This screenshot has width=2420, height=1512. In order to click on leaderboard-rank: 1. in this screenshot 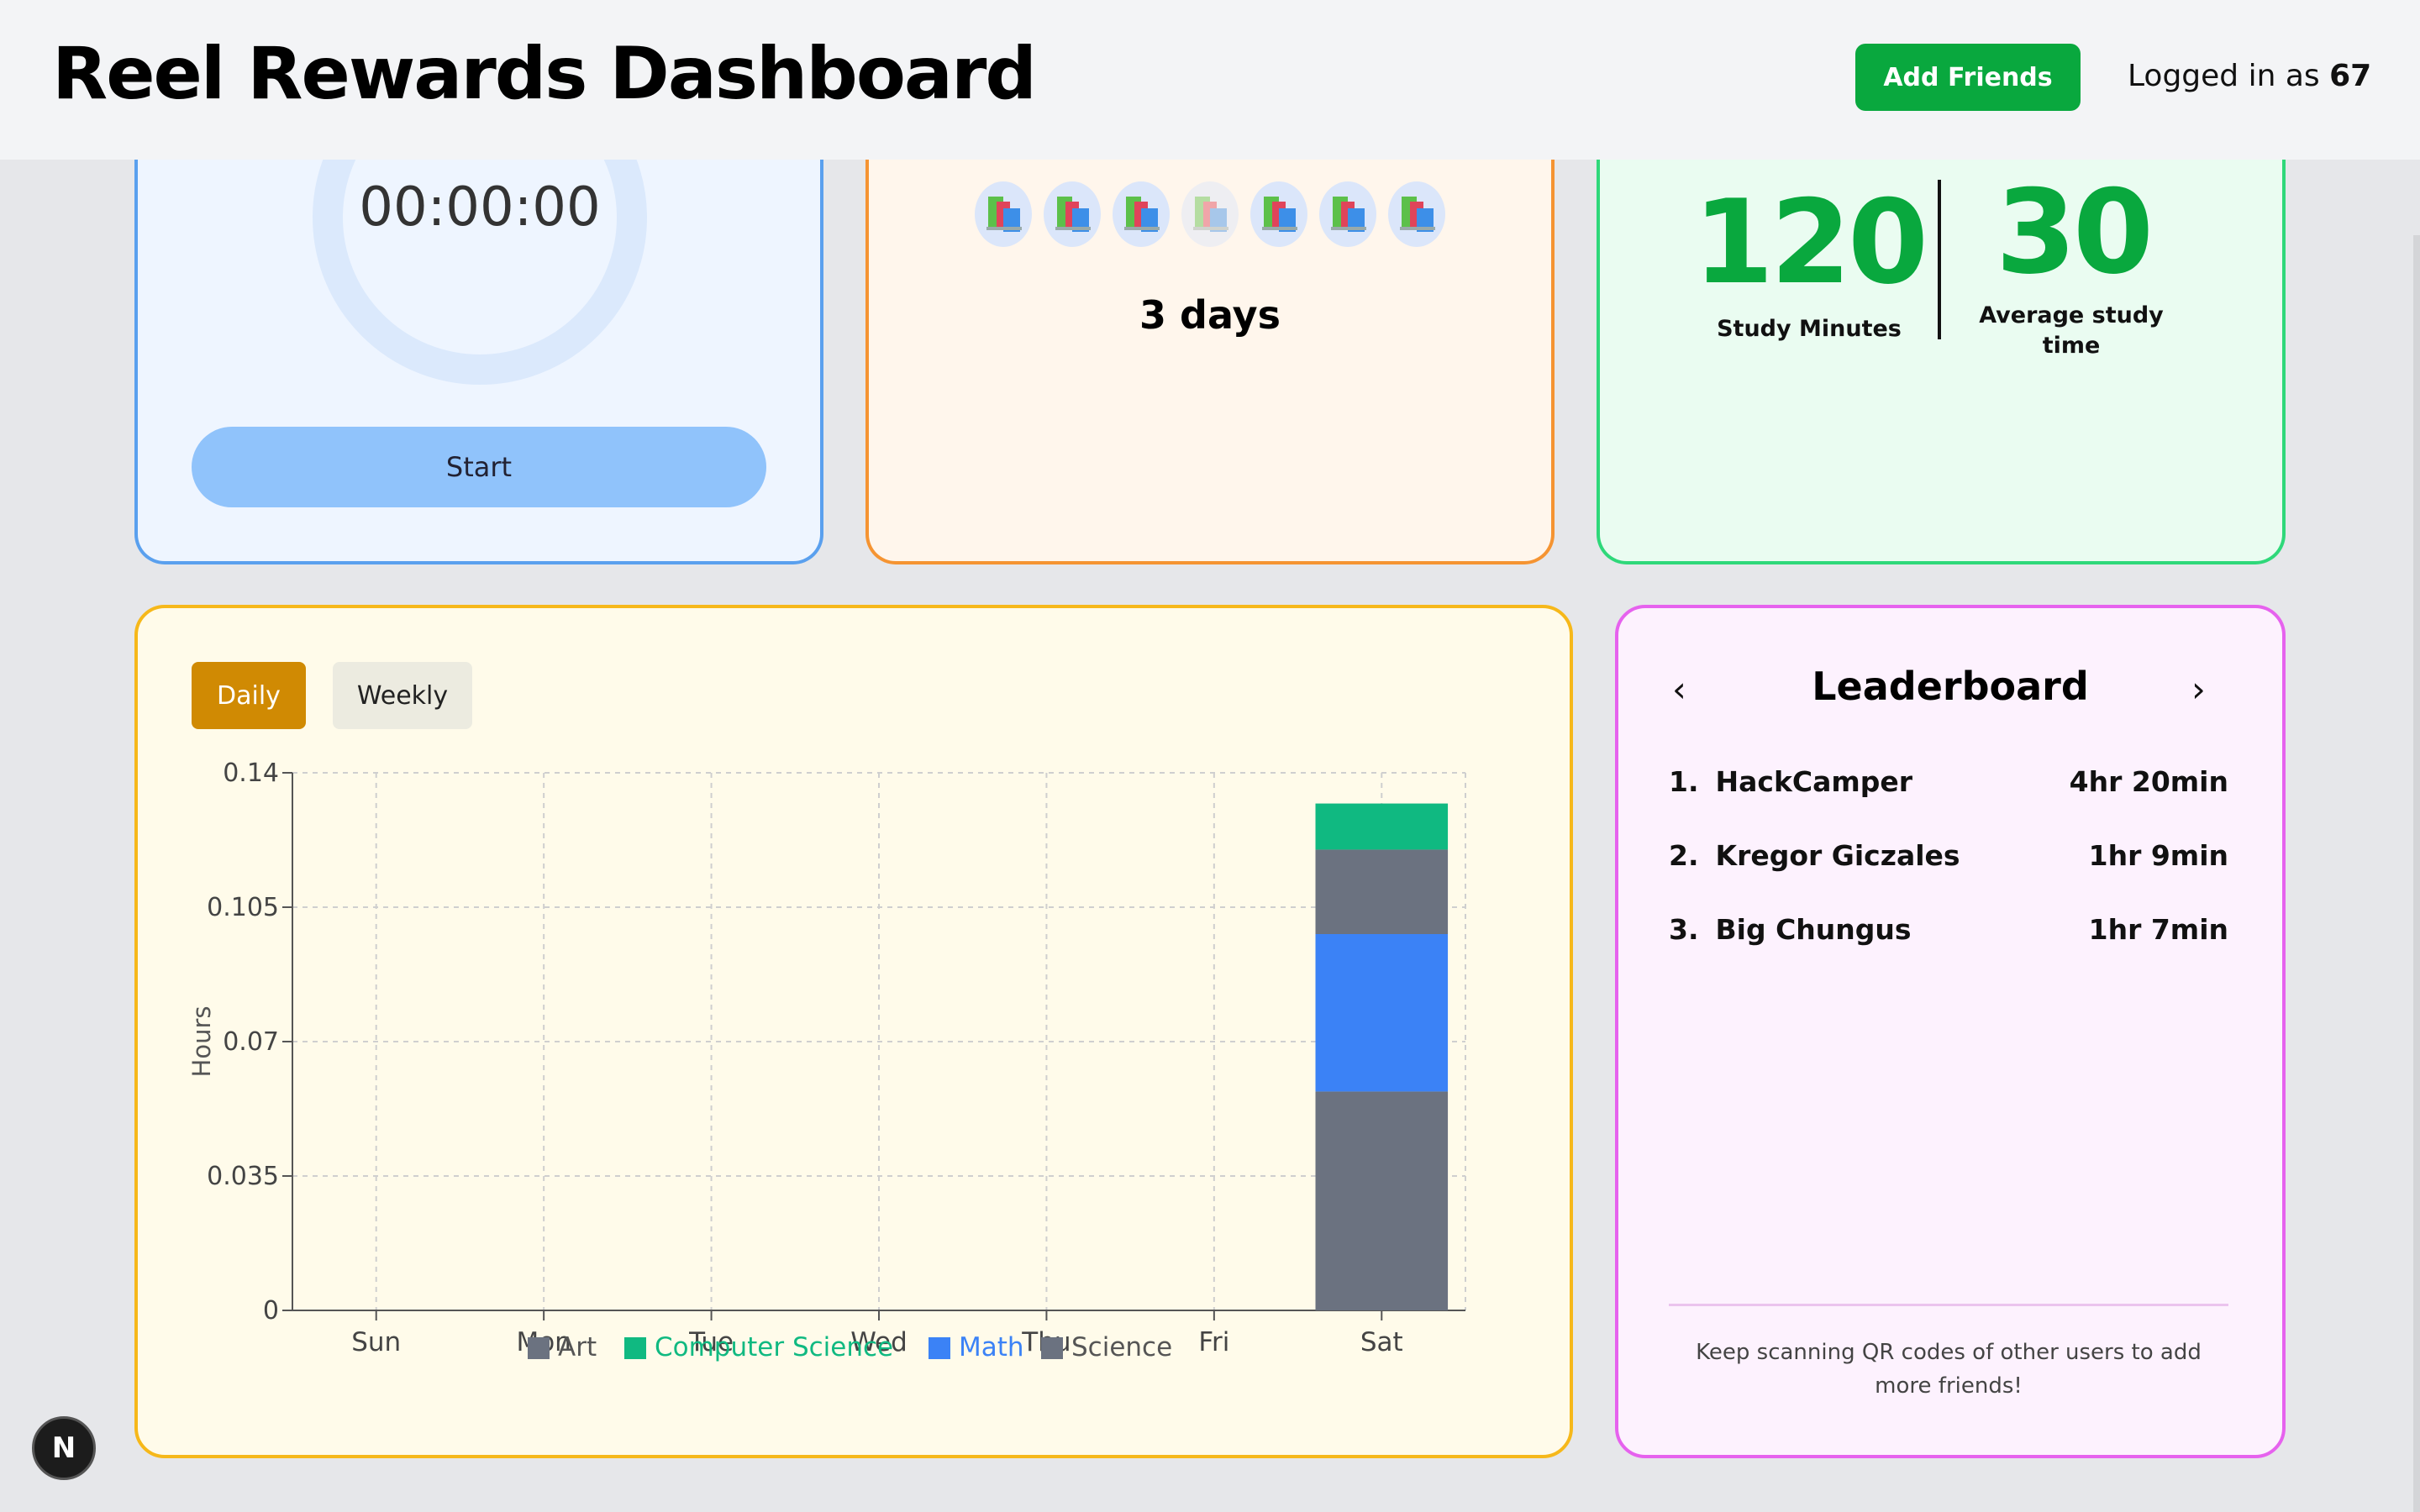, I will do `click(1684, 781)`.